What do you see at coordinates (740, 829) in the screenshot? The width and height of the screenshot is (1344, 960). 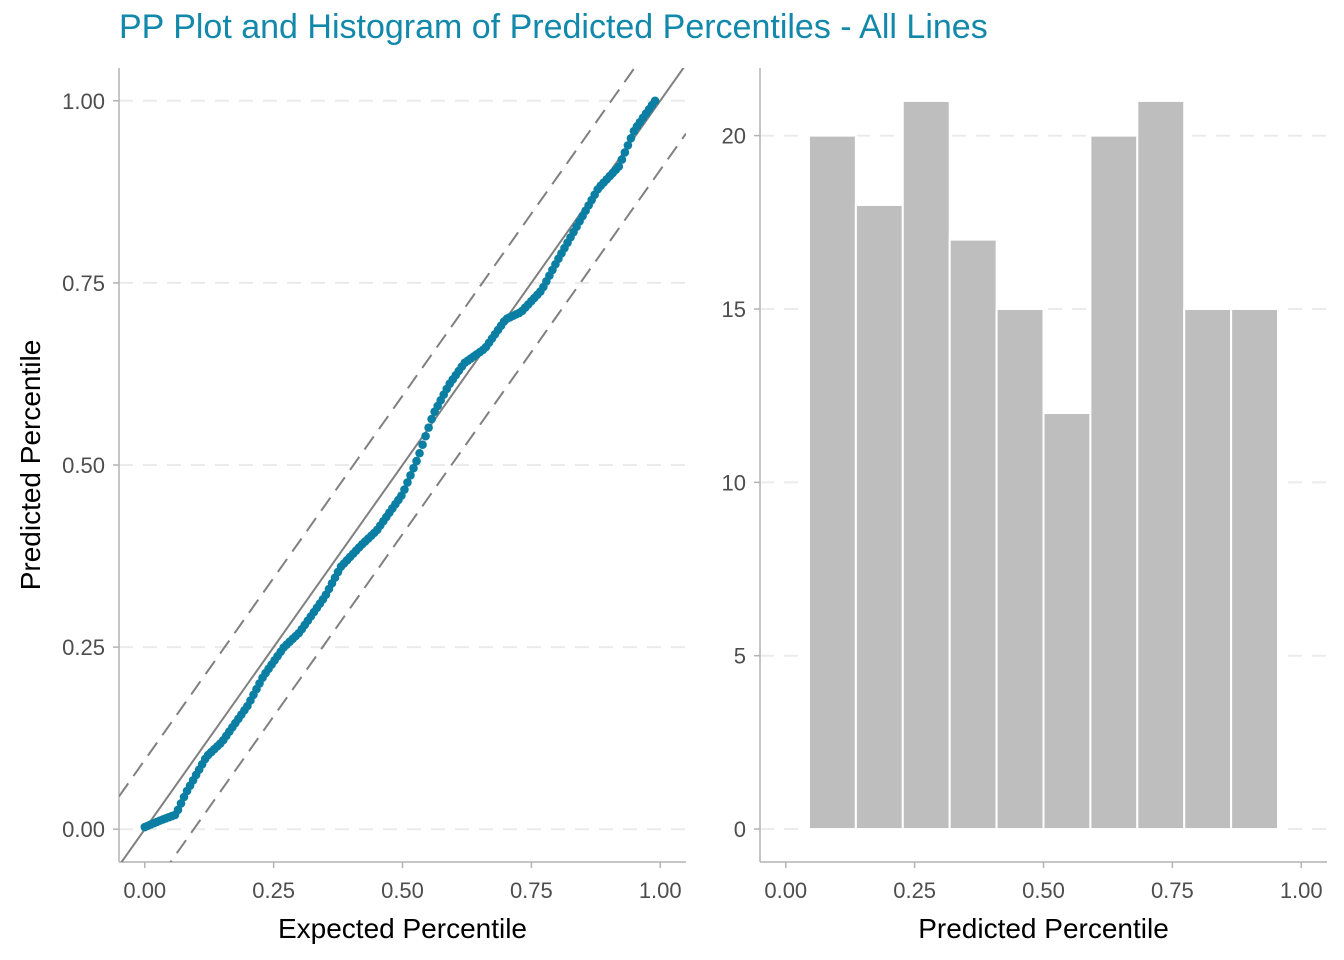 I see `y-tick-label: 0` at bounding box center [740, 829].